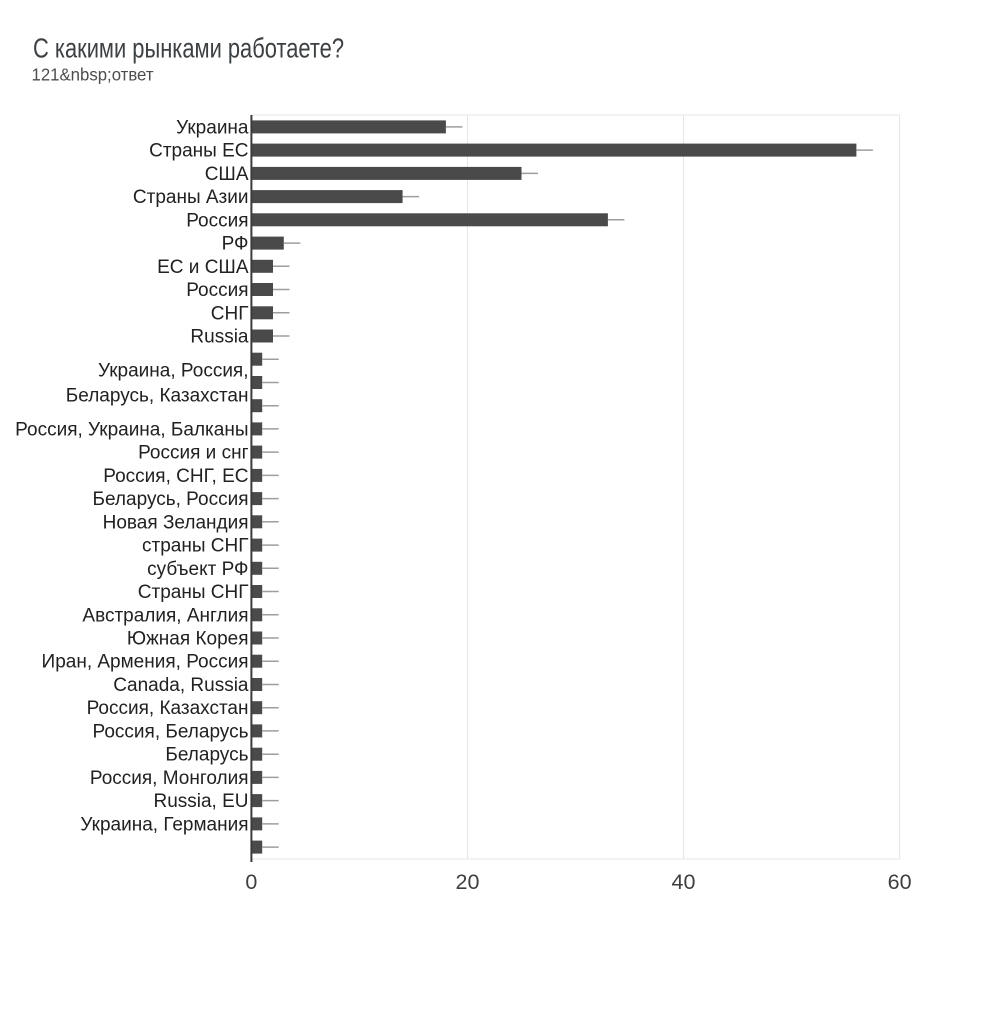 Image resolution: width=1001 pixels, height=1024 pixels. Describe the element at coordinates (219, 337) in the screenshot. I see `svg-text: Russia` at that location.